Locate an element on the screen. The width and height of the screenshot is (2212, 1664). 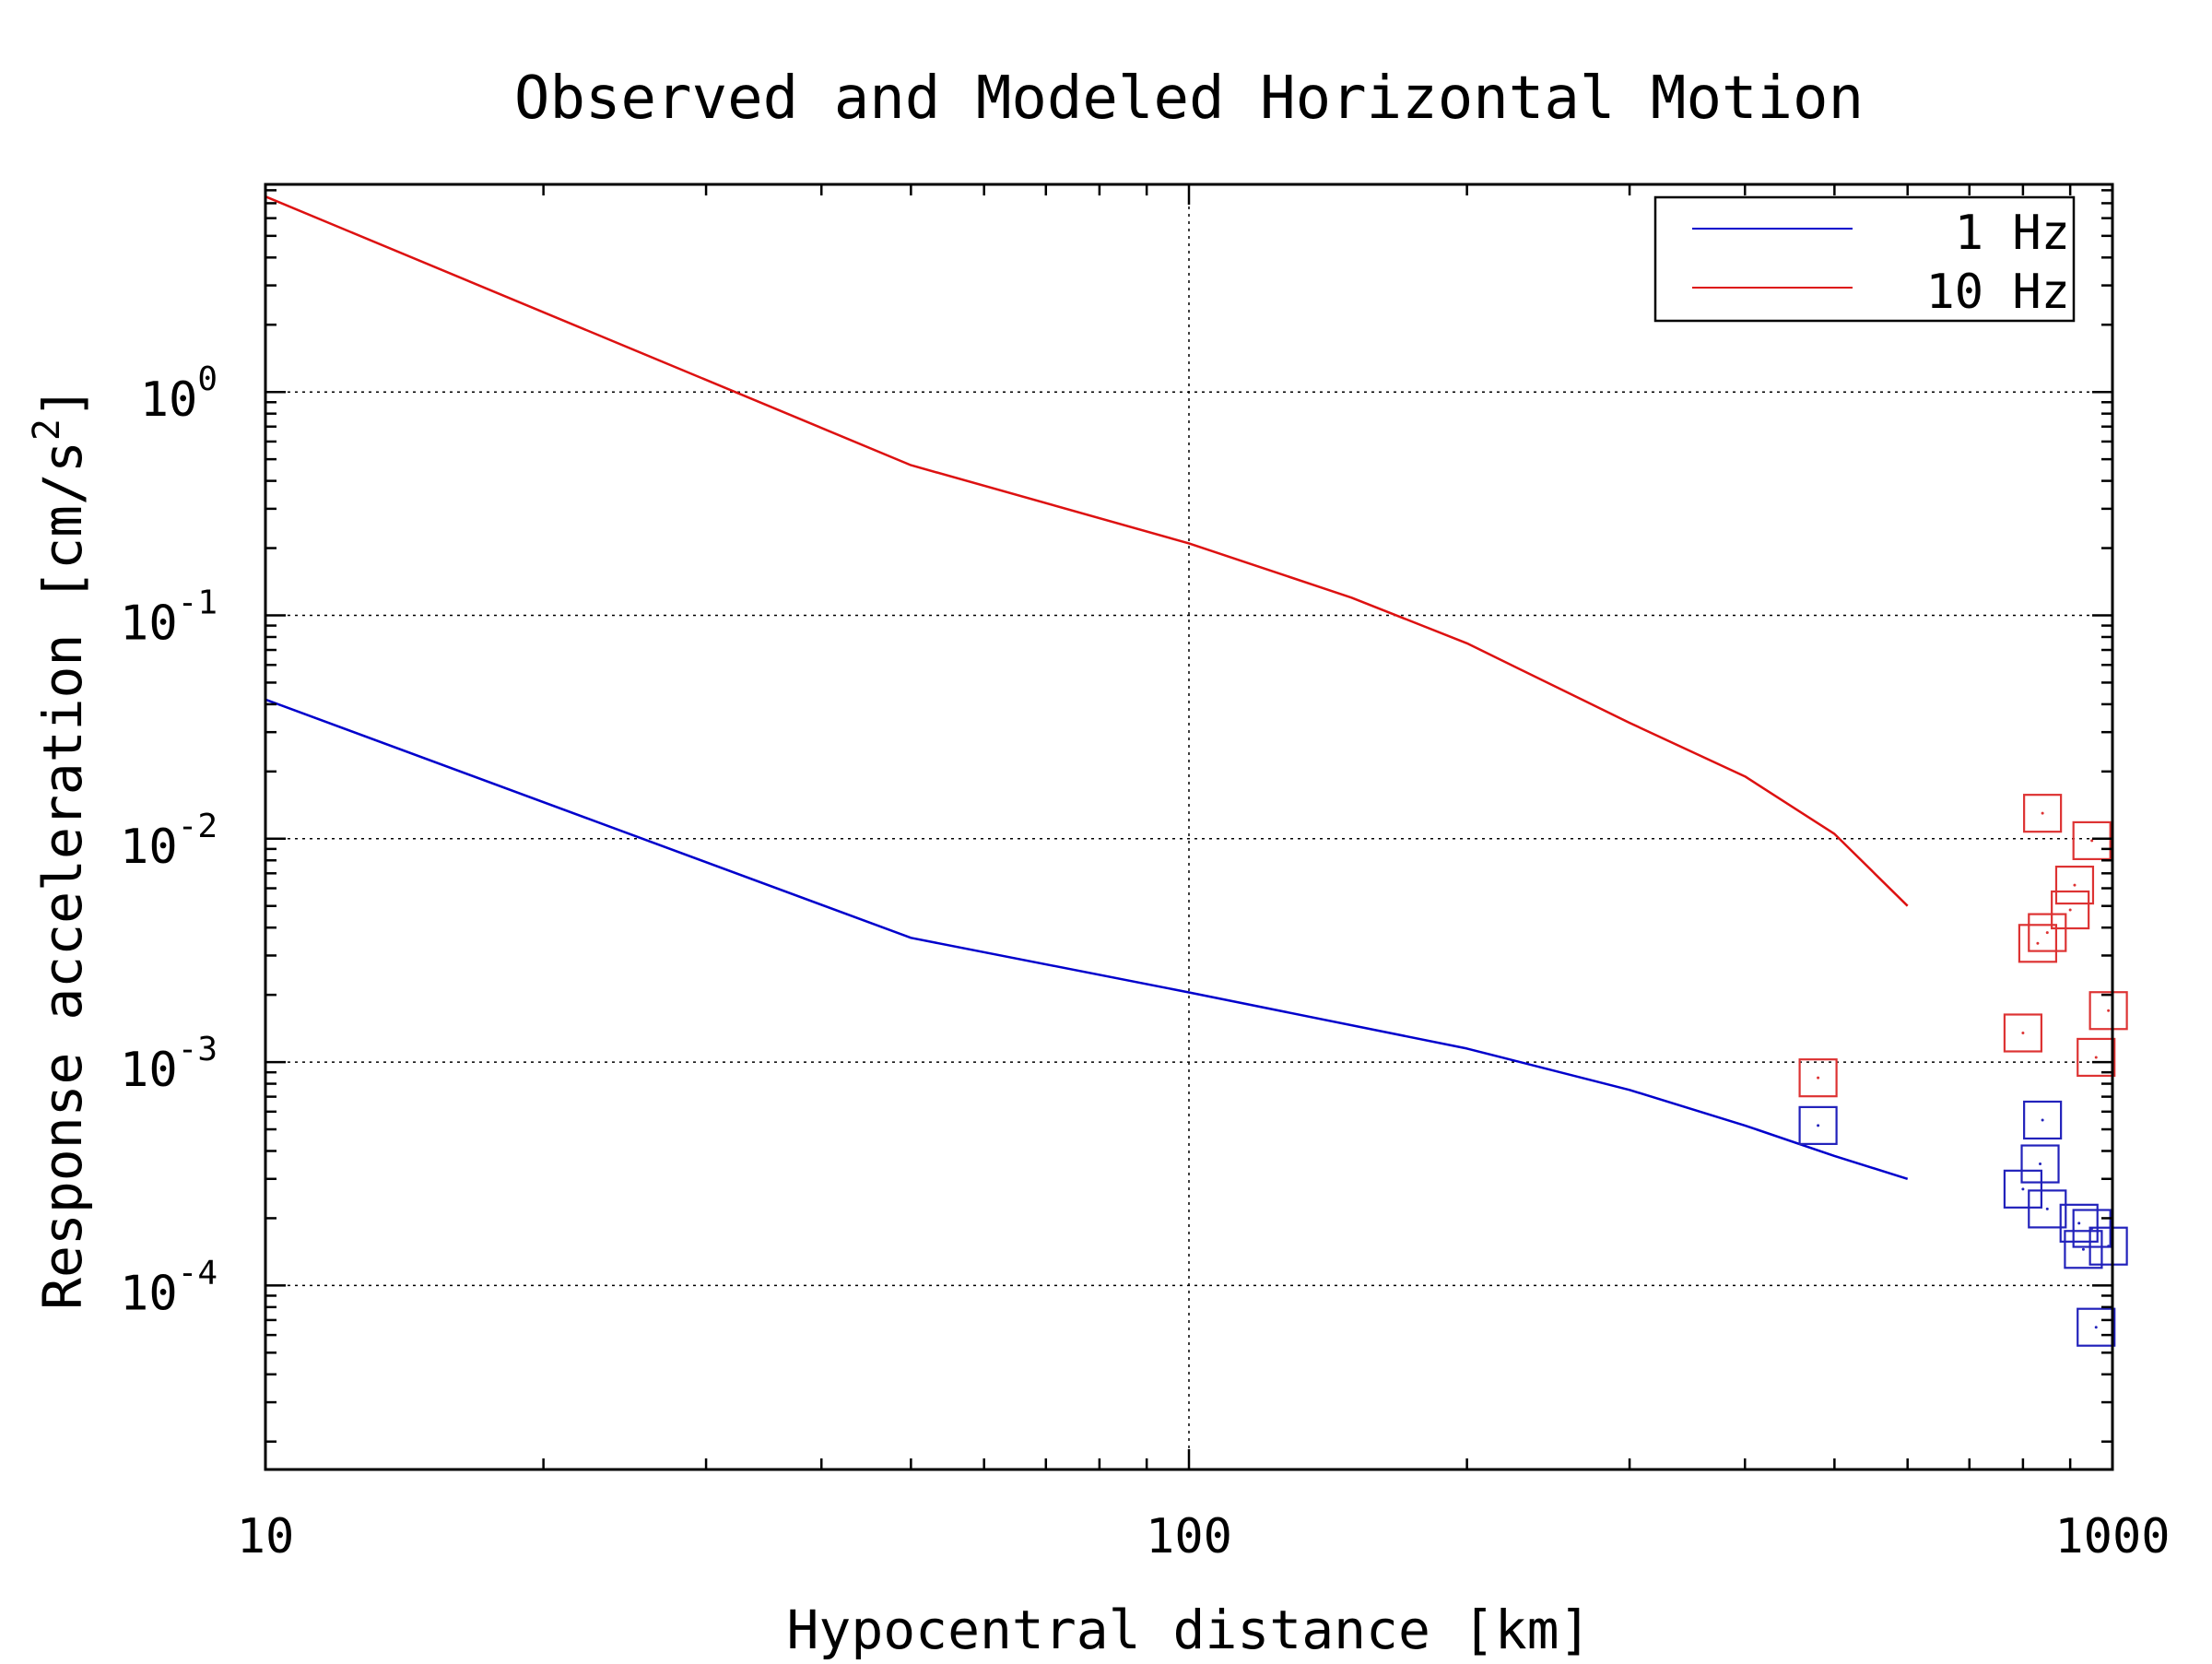
y-tick-label: 10⁻² is located at coordinates (169, 841).